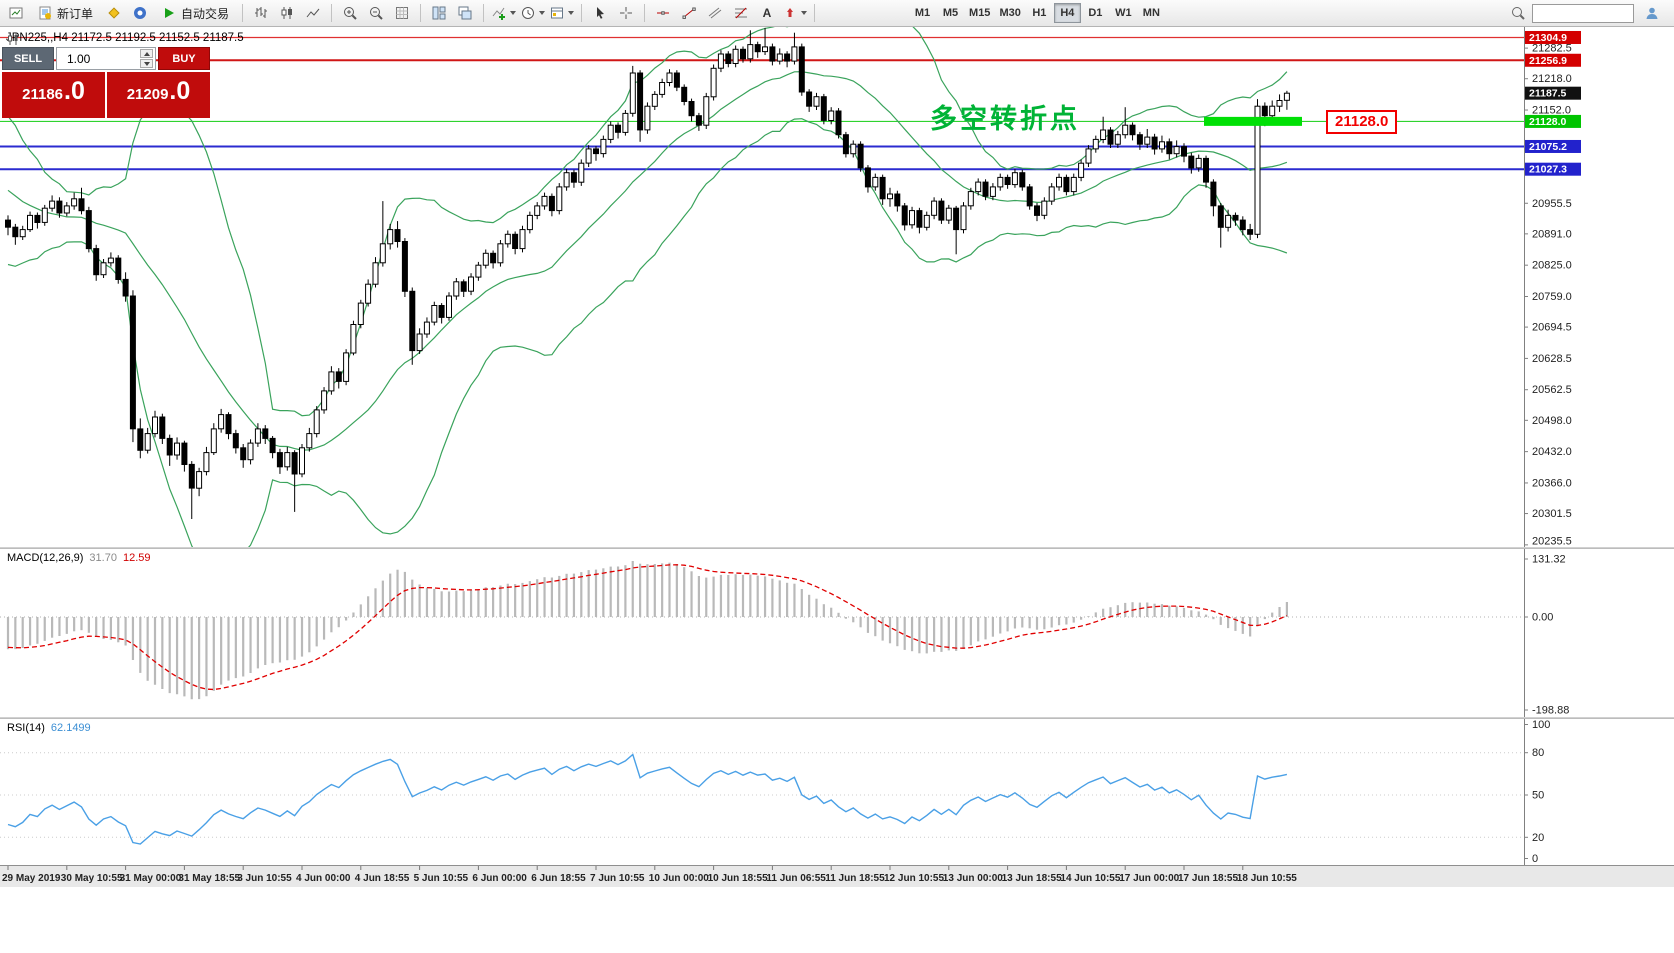 The width and height of the screenshot is (1674, 953). I want to click on crosshair-button, so click(626, 13).